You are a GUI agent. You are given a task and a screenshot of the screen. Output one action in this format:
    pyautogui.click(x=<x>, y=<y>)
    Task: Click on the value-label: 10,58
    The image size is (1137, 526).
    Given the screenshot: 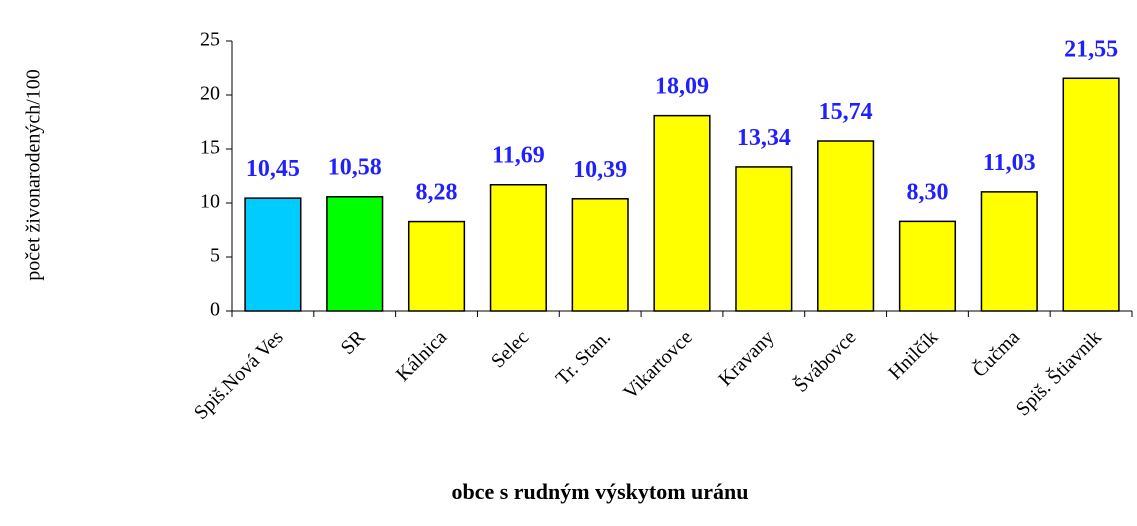 What is the action you would take?
    pyautogui.click(x=355, y=168)
    